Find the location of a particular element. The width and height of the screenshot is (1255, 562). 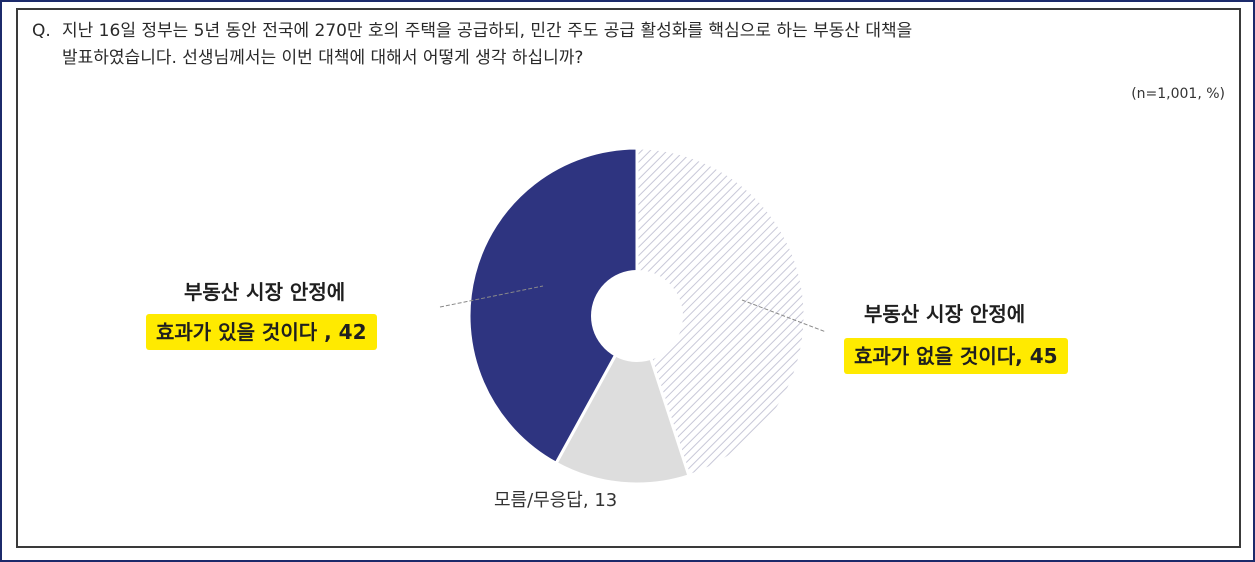

question-prefix: Q. is located at coordinates (41, 31).